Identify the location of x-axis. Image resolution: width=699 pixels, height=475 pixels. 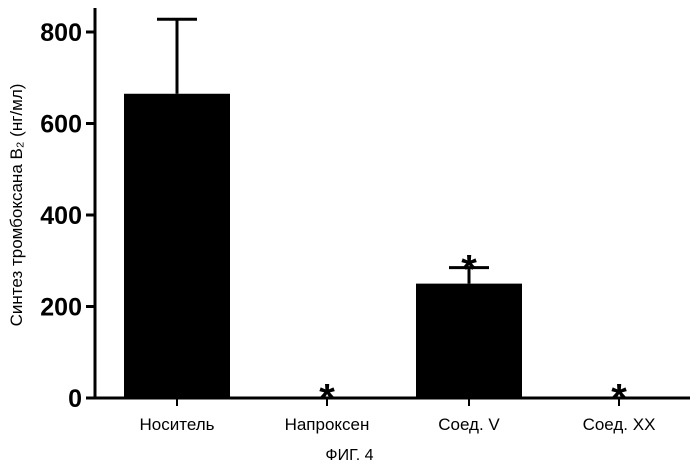
(392, 401).